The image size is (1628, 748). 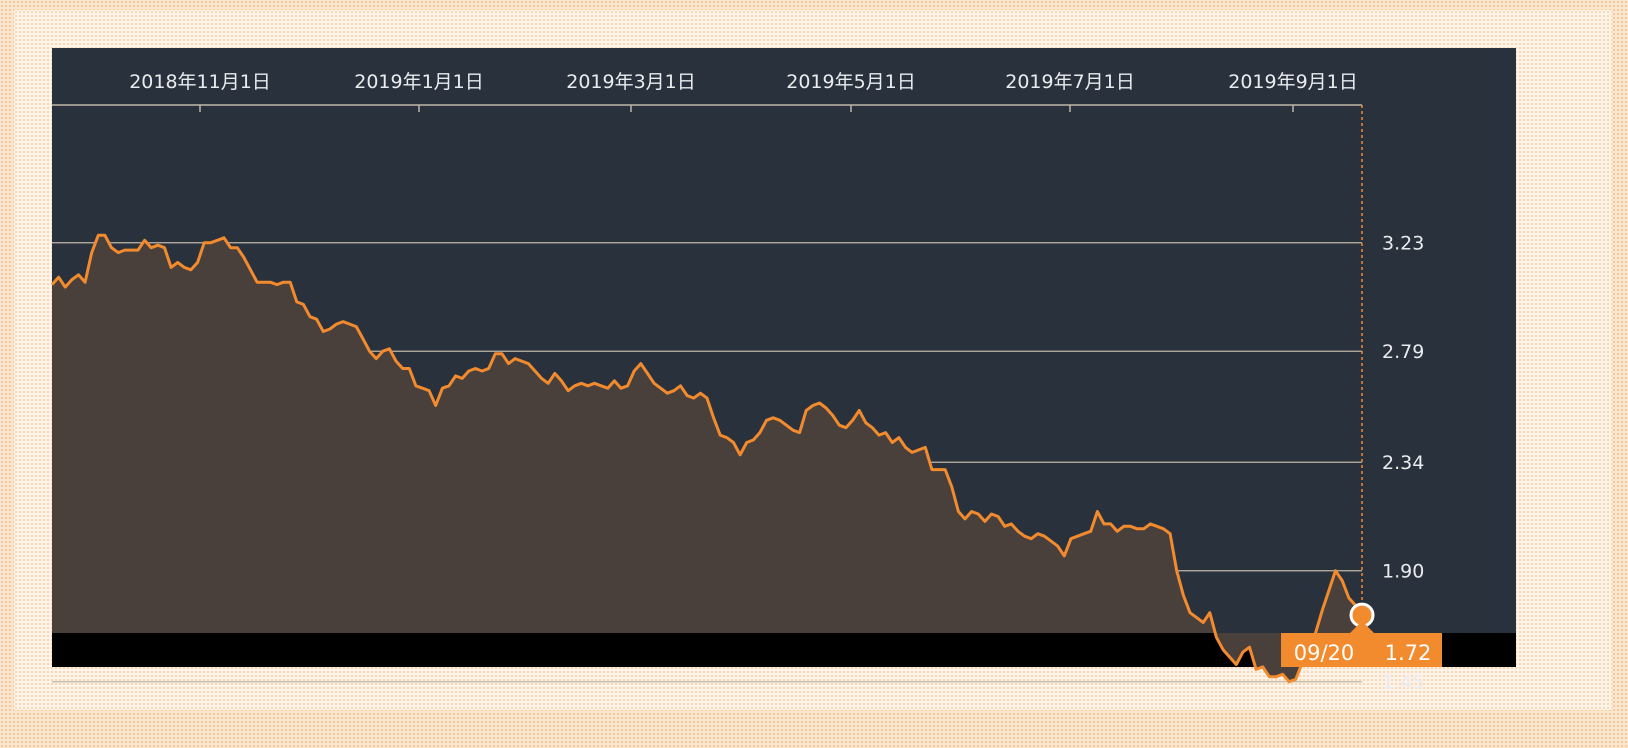 What do you see at coordinates (419, 82) in the screenshot?
I see `x-tick-label: 2019年1月1日` at bounding box center [419, 82].